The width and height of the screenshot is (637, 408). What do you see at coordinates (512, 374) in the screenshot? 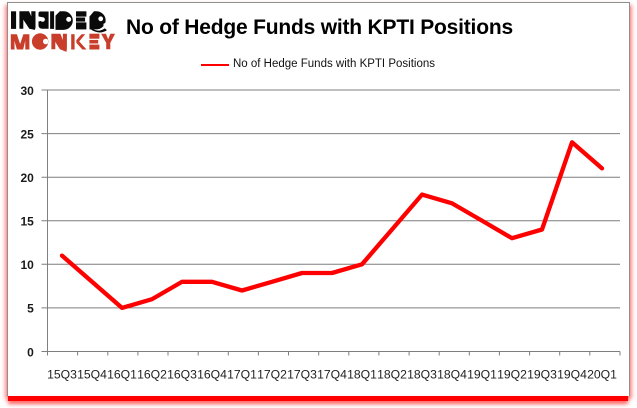
I see `svg-text: 19Q2` at bounding box center [512, 374].